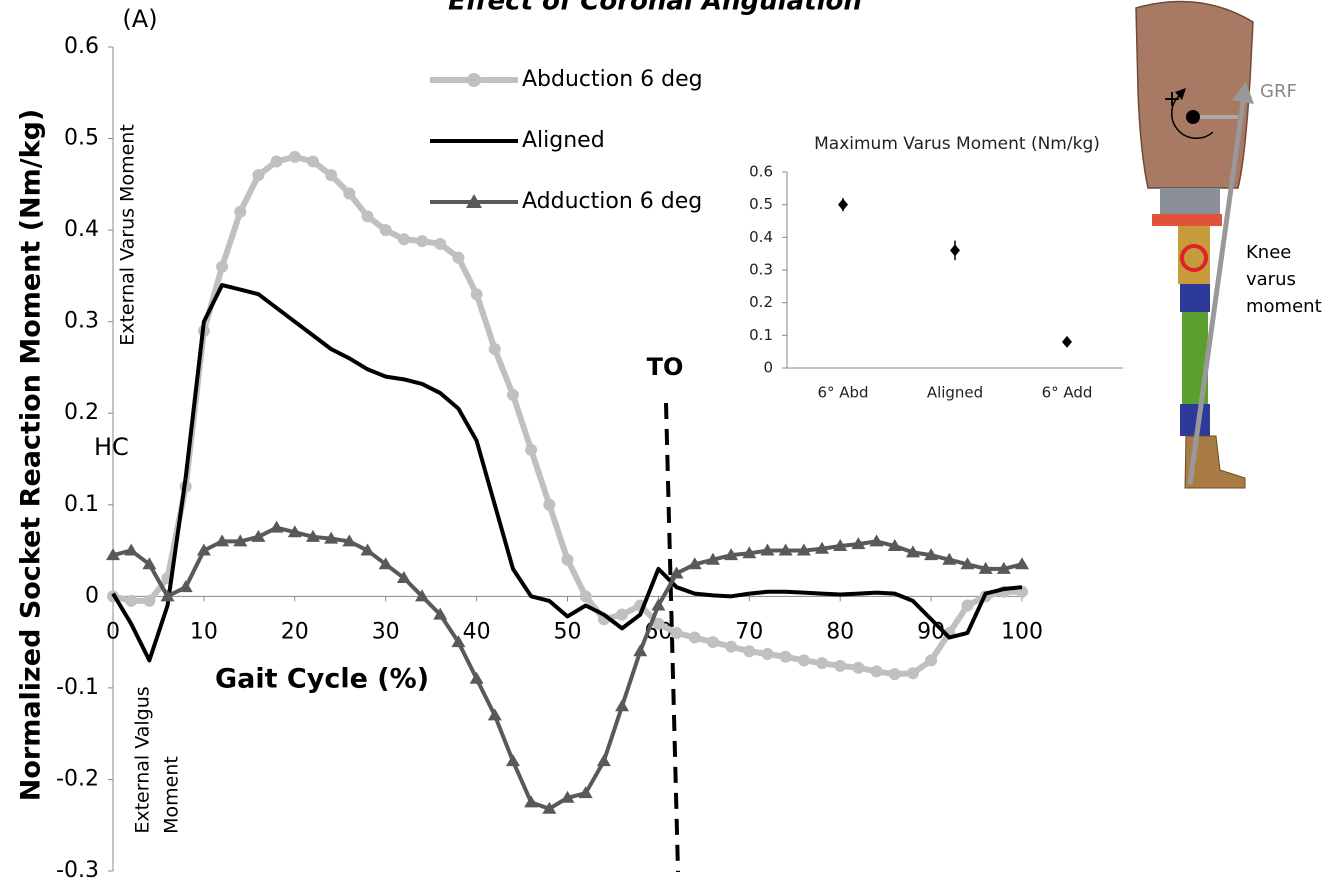 This screenshot has height=886, width=1344. Describe the element at coordinates (957, 144) in the screenshot. I see `inset-title: Maximum Varus Moment (Nm/kg)` at that location.